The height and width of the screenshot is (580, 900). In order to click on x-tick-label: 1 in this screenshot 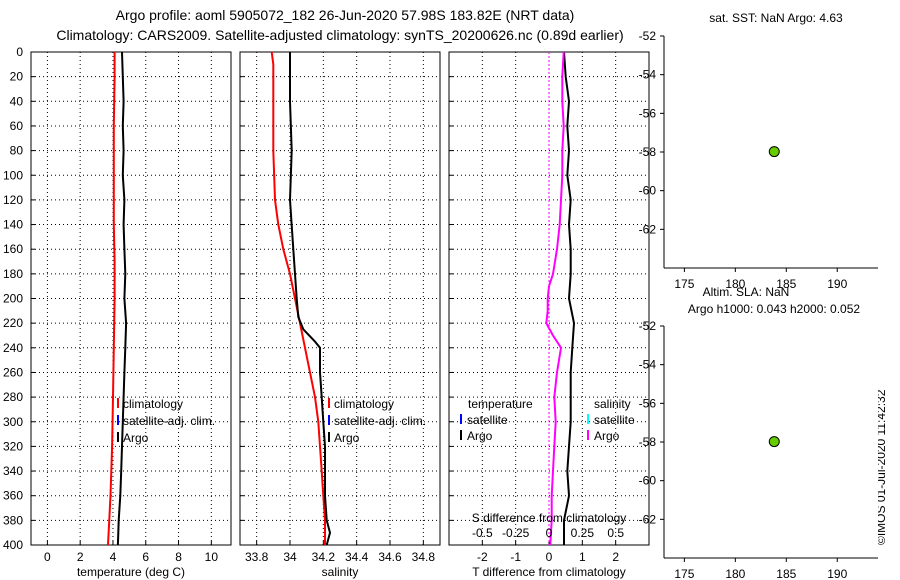, I will do `click(582, 557)`.